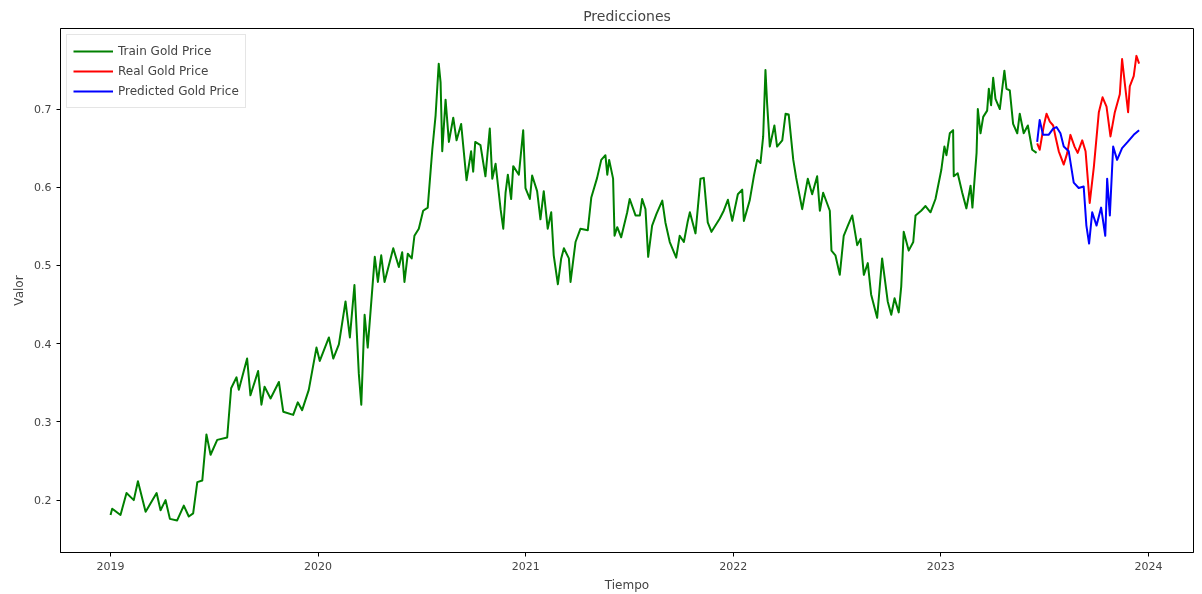  Describe the element at coordinates (43, 188) in the screenshot. I see `y-tick-label: 0.6` at that location.